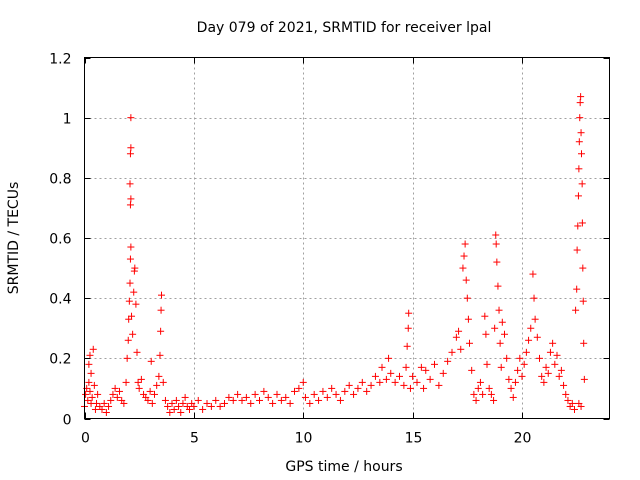 The image size is (640, 480). I want to click on y-tick-label: 0.2, so click(60, 360).